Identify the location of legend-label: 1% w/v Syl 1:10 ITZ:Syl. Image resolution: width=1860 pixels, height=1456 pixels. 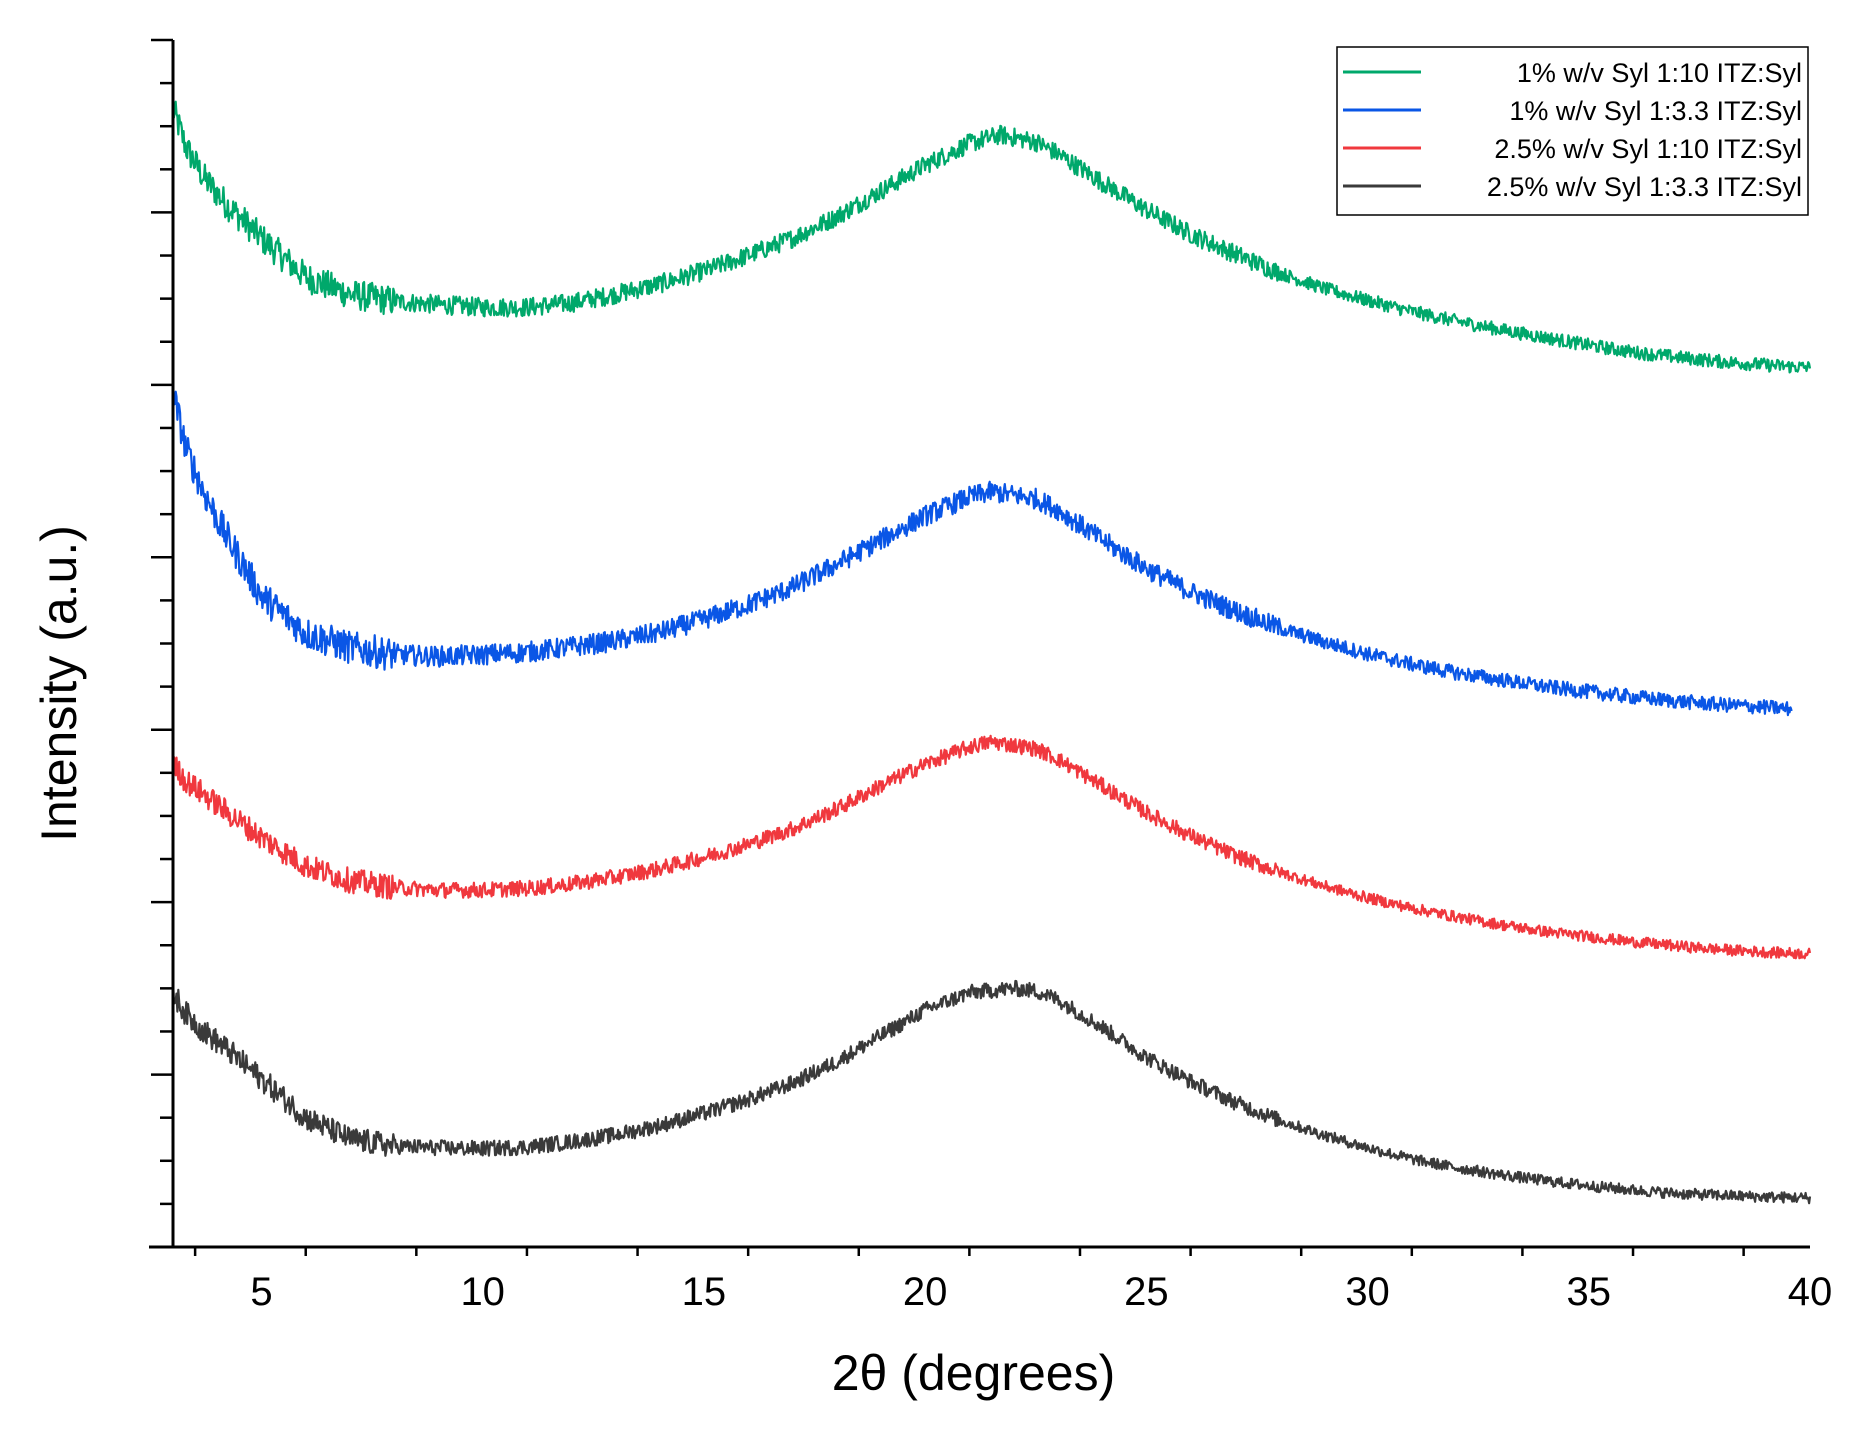
(1659, 73).